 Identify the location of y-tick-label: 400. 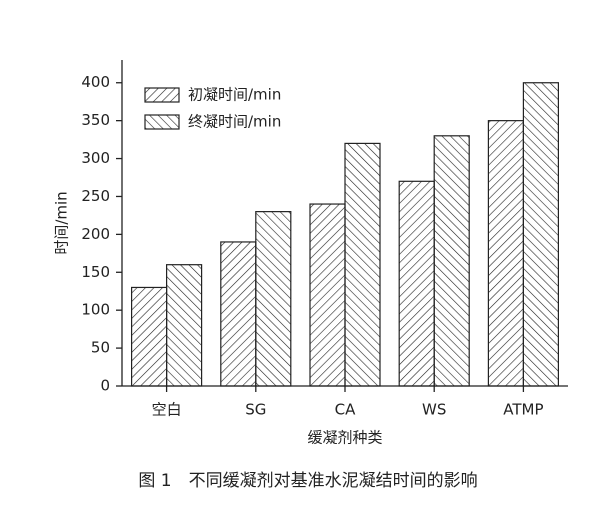
(95, 82).